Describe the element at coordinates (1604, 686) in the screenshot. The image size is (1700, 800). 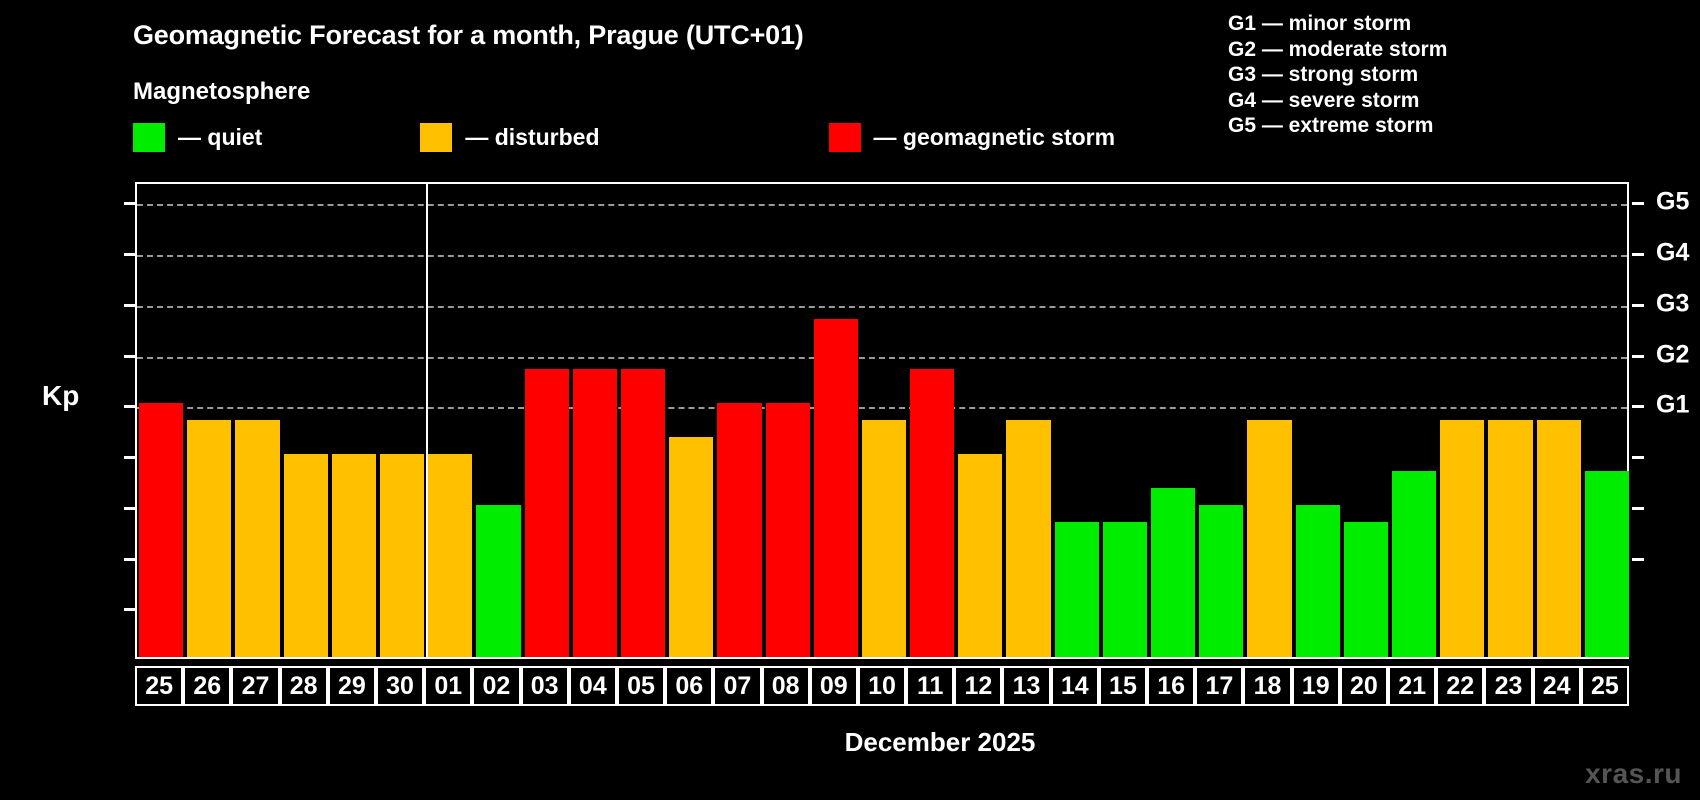
I see `date-label-30: 25` at that location.